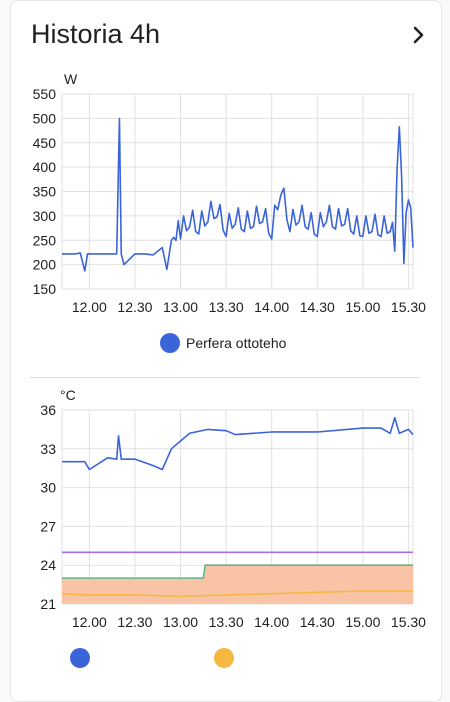  What do you see at coordinates (68, 395) in the screenshot?
I see `unit-label: °C` at bounding box center [68, 395].